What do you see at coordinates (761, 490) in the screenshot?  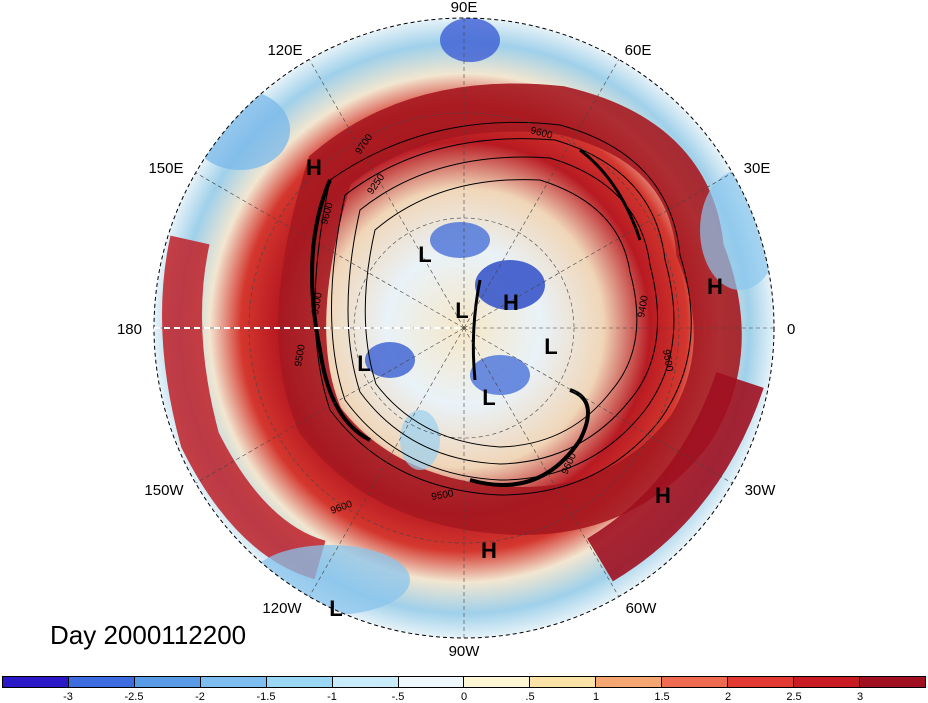 I see `lon-label-30w: 30W` at bounding box center [761, 490].